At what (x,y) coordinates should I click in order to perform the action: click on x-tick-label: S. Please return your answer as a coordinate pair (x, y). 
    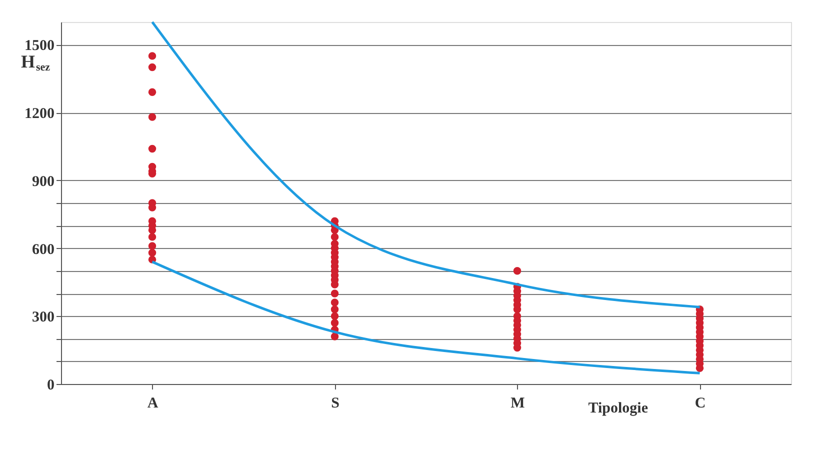
    Looking at the image, I should click on (335, 404).